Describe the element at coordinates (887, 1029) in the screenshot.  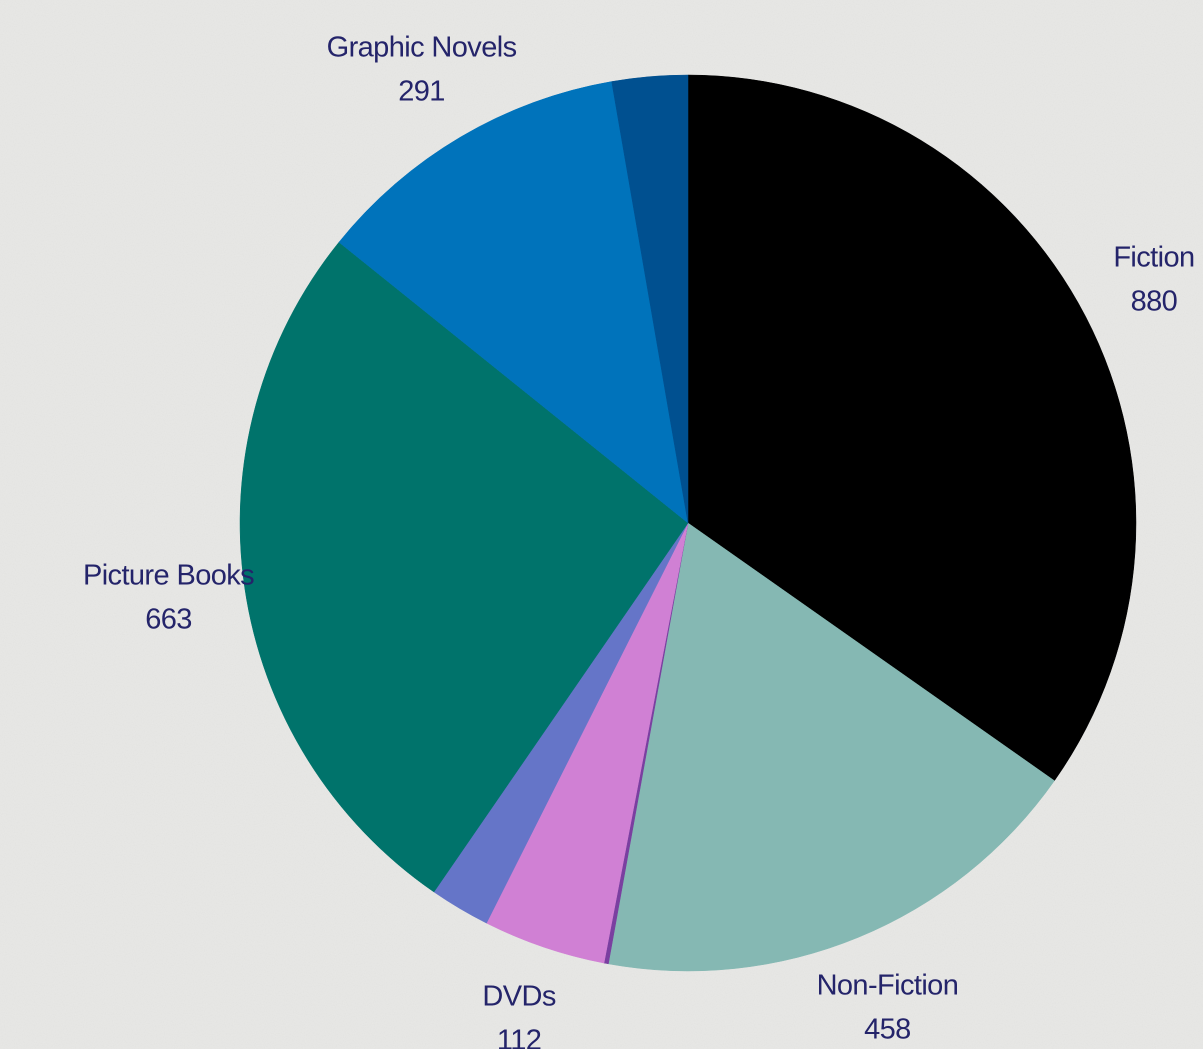
I see `slice-value: 458` at that location.